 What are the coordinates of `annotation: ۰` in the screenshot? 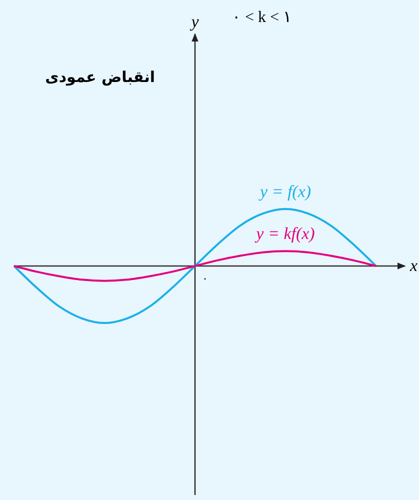 It's located at (205, 279).